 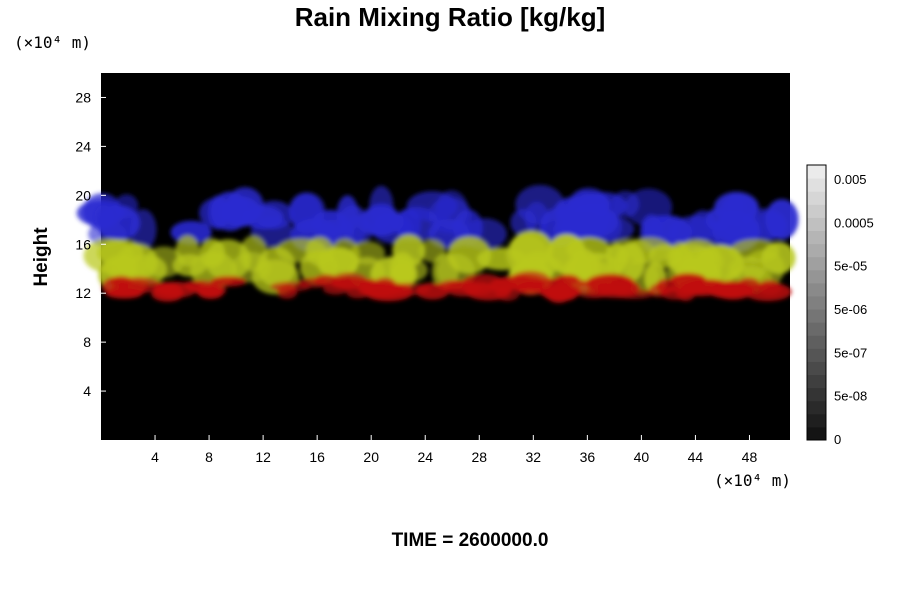 What do you see at coordinates (317, 457) in the screenshot?
I see `x-tick-label: 16` at bounding box center [317, 457].